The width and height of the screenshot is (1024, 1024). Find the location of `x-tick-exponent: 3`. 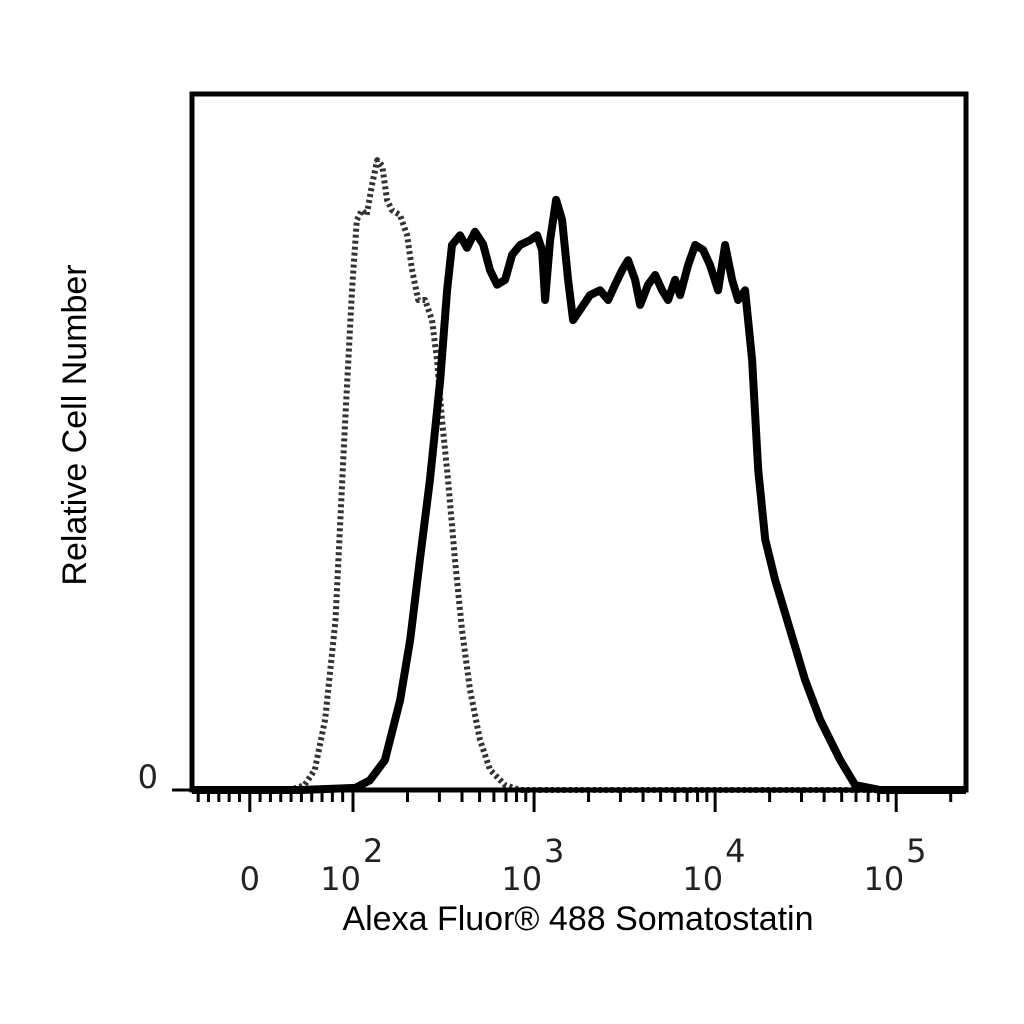

x-tick-exponent: 3 is located at coordinates (554, 851).